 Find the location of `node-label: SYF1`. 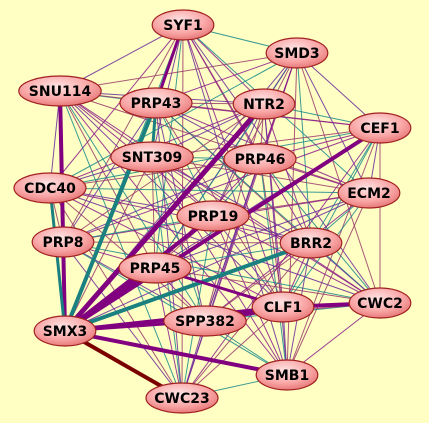

node-label: SYF1 is located at coordinates (183, 26).